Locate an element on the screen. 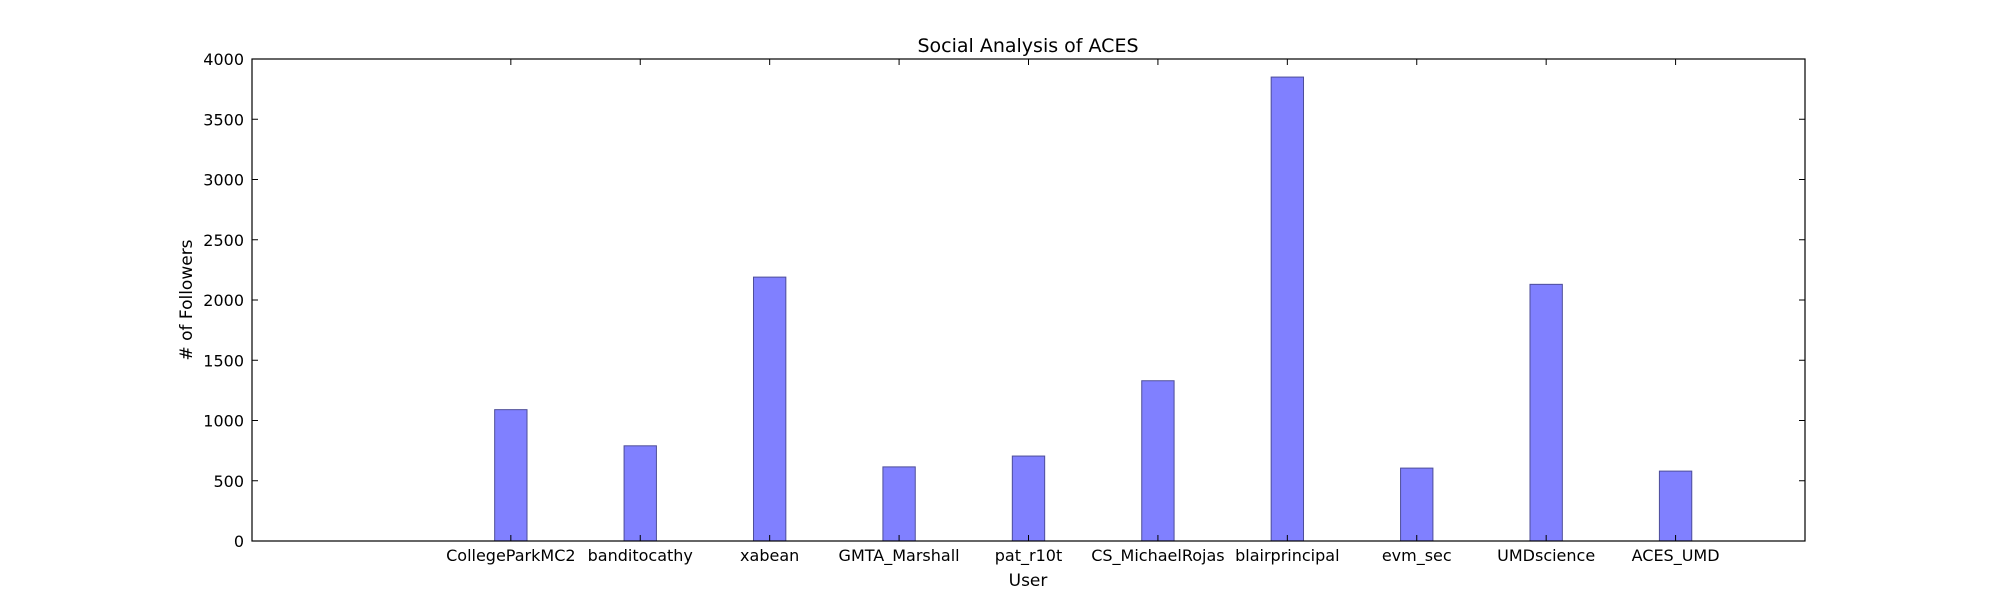  x-tick-label: GMTA_Marshall is located at coordinates (899, 556).